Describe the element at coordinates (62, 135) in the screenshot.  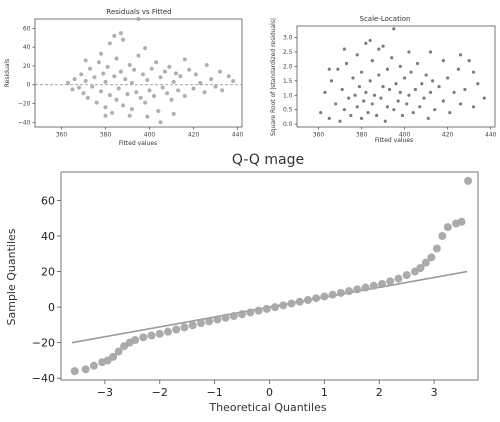
I see `x-tick-label: 360` at that location.